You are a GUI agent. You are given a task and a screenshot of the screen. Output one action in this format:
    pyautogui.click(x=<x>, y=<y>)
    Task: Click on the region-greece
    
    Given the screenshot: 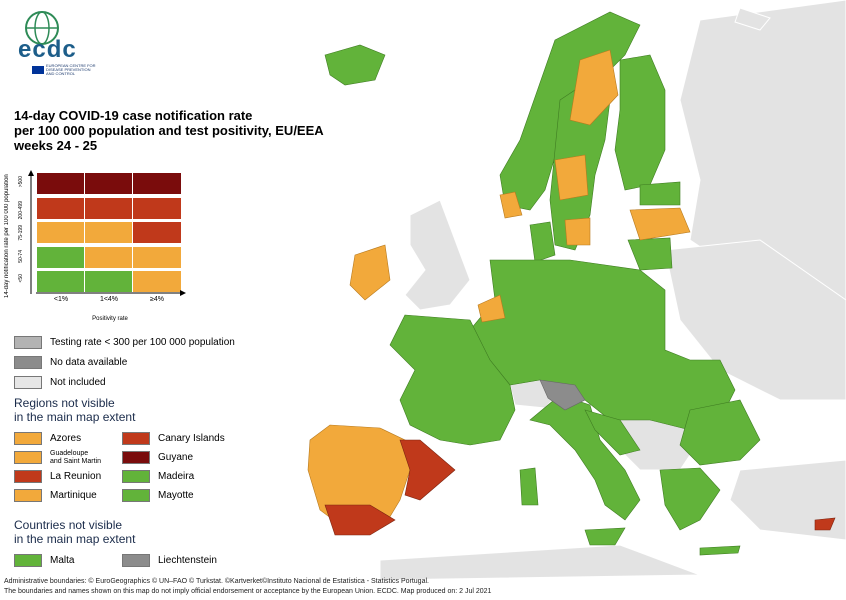 What is the action you would take?
    pyautogui.click(x=690, y=499)
    